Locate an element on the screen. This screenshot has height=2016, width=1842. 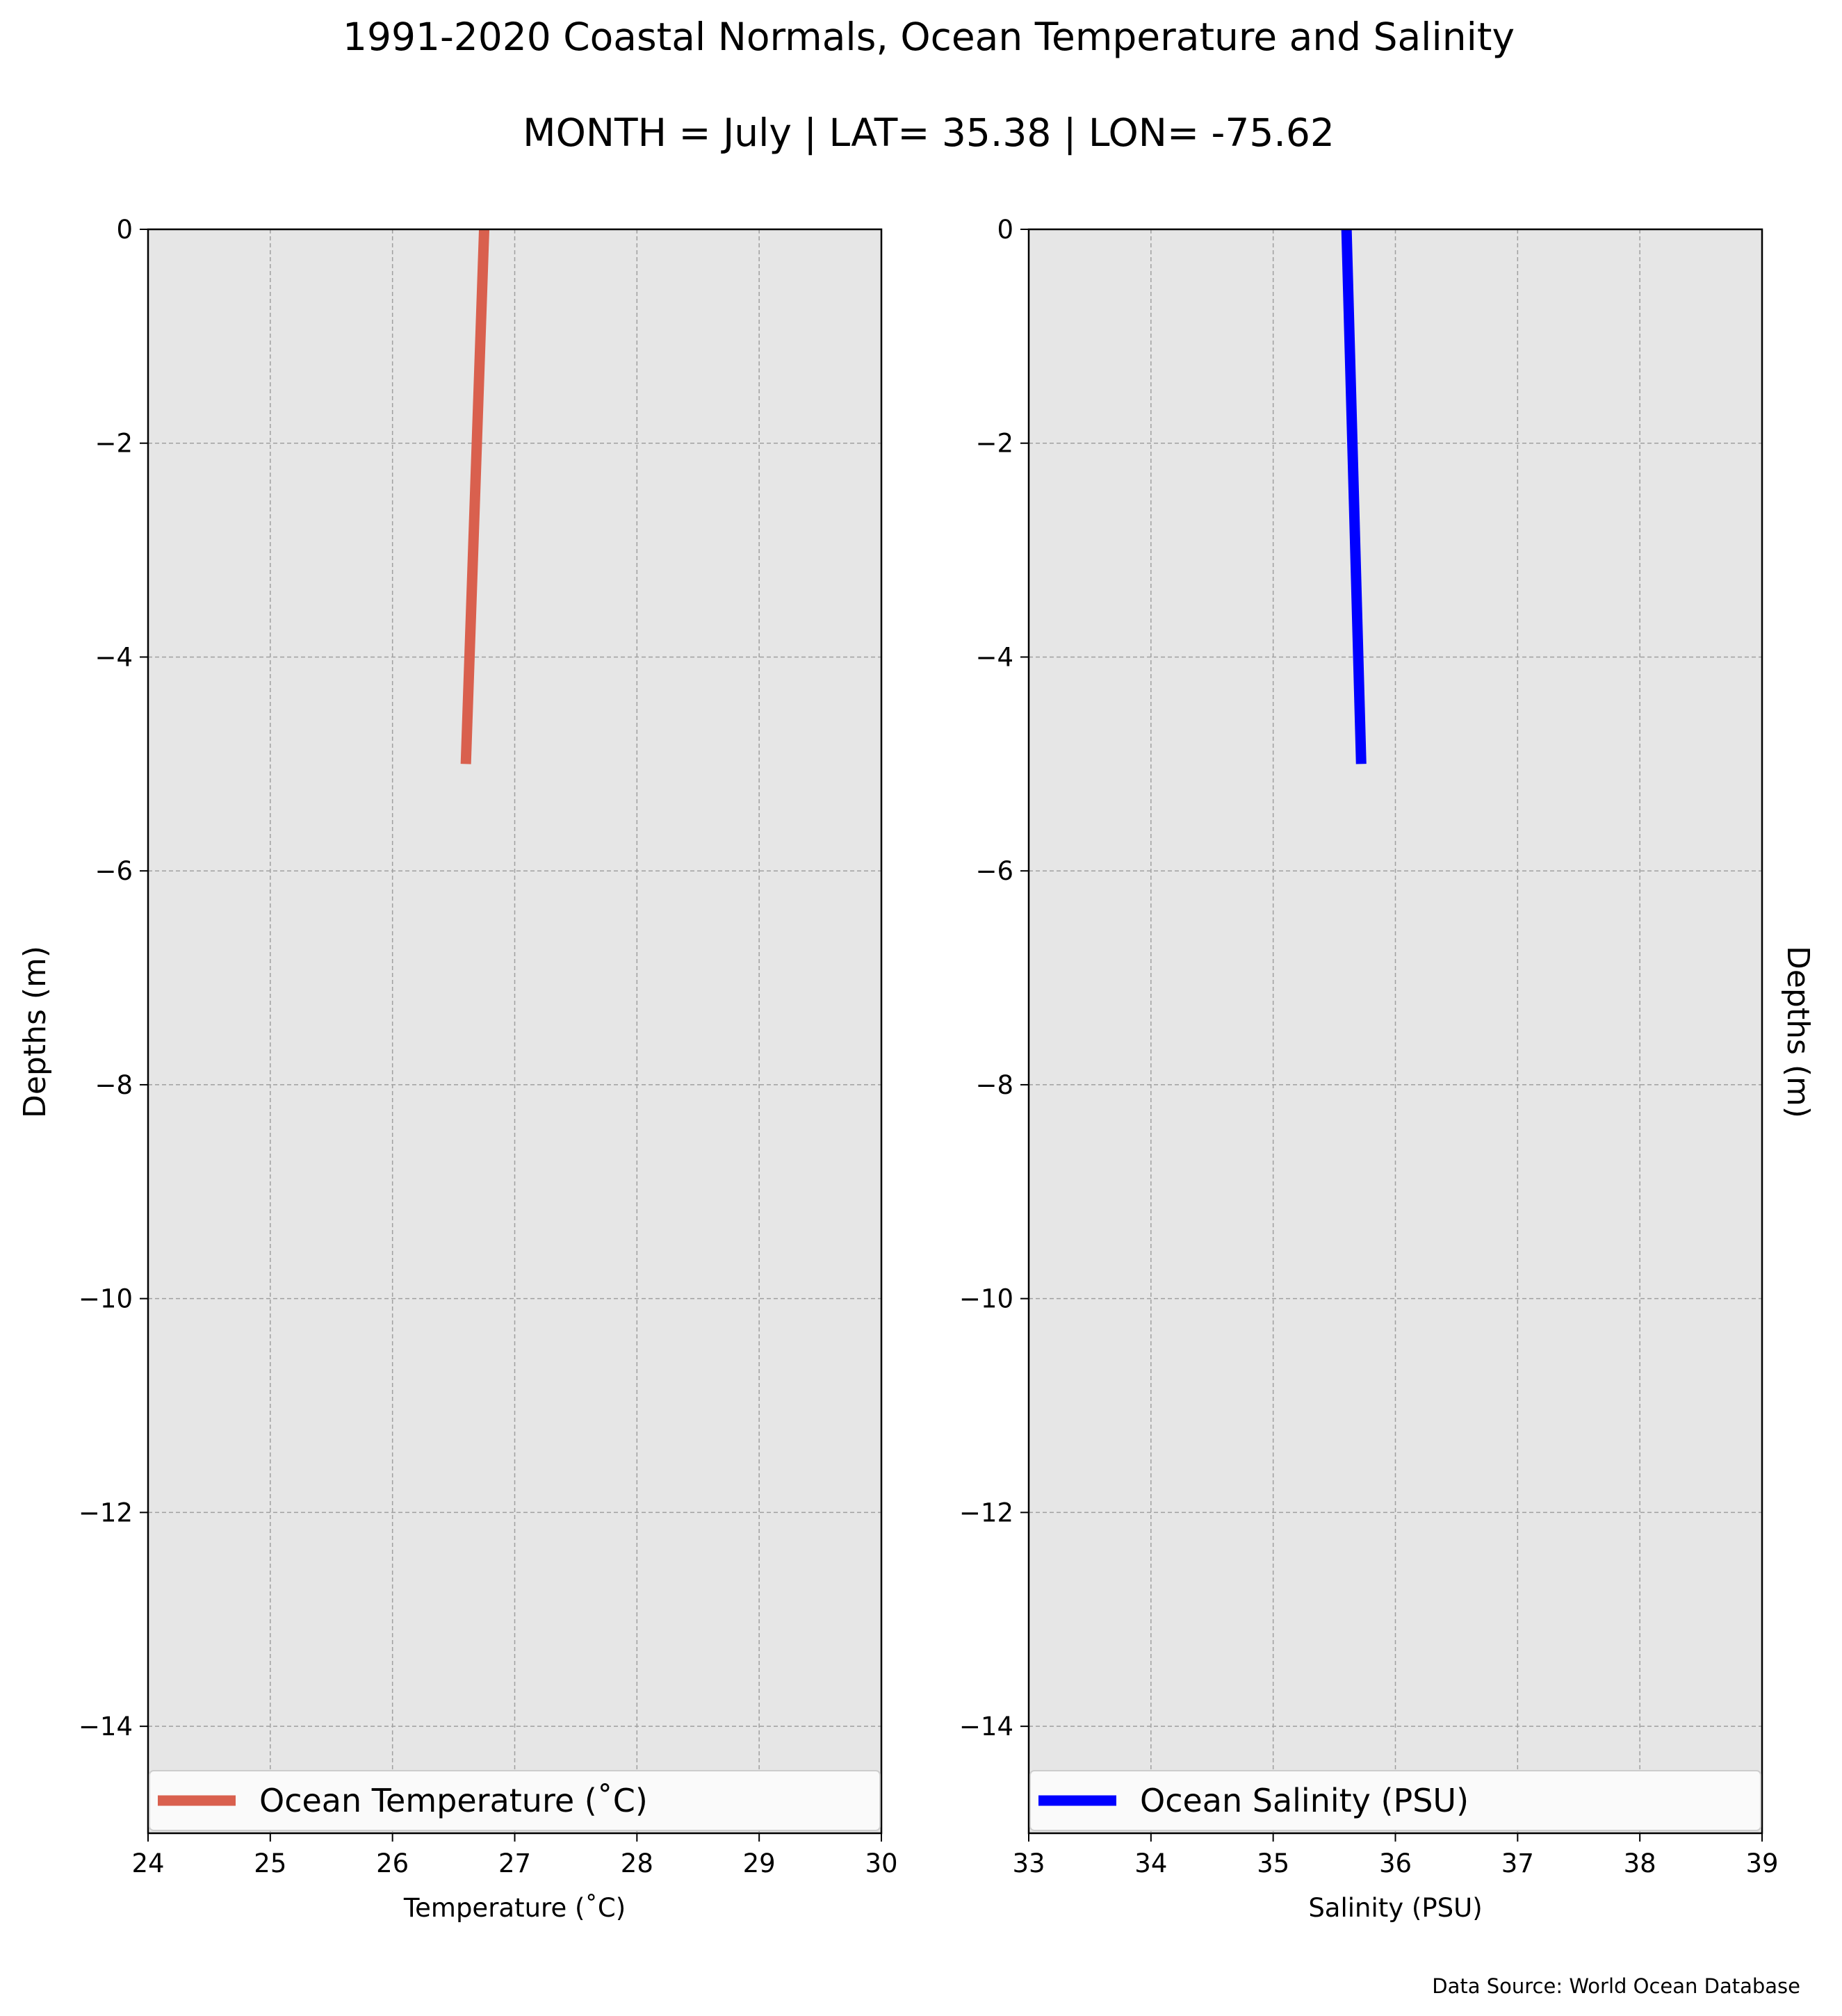
right-y-axis-label: Depths (m) is located at coordinates (1798, 1032).